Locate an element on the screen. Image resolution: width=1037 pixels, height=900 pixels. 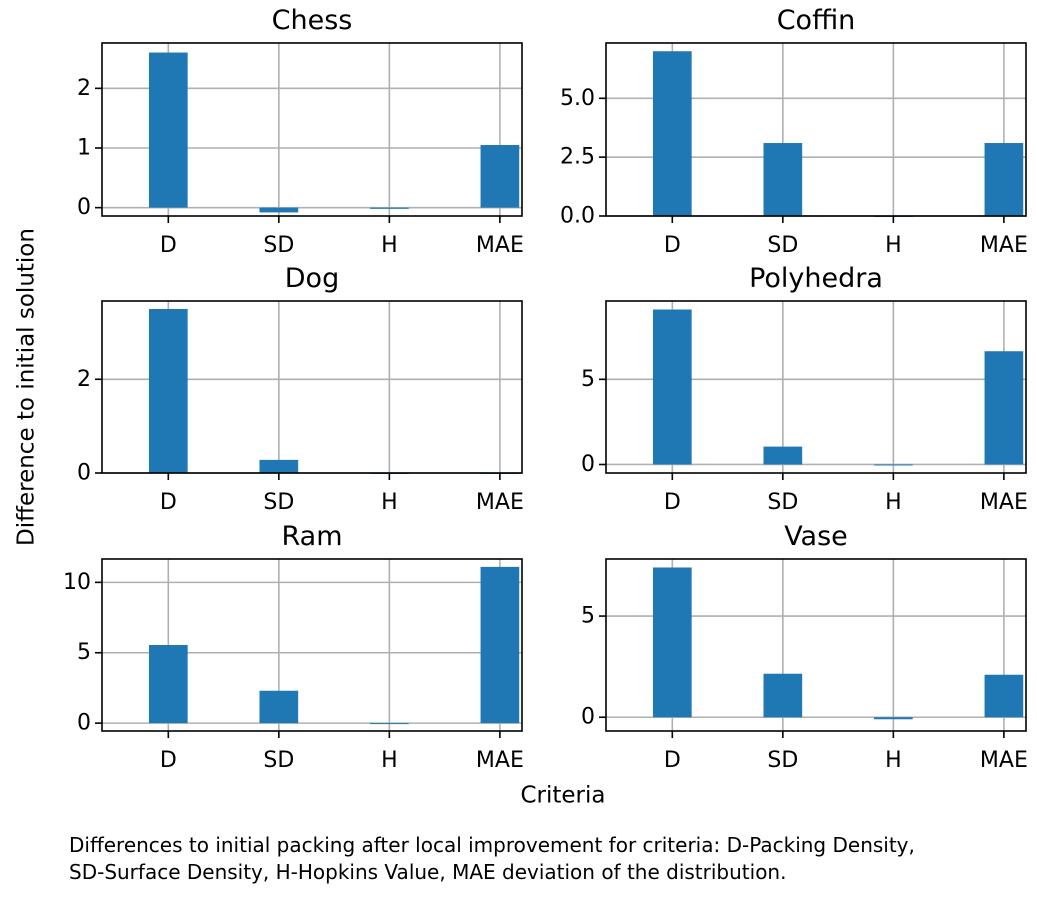
bar-chess-mae is located at coordinates (500, 176).